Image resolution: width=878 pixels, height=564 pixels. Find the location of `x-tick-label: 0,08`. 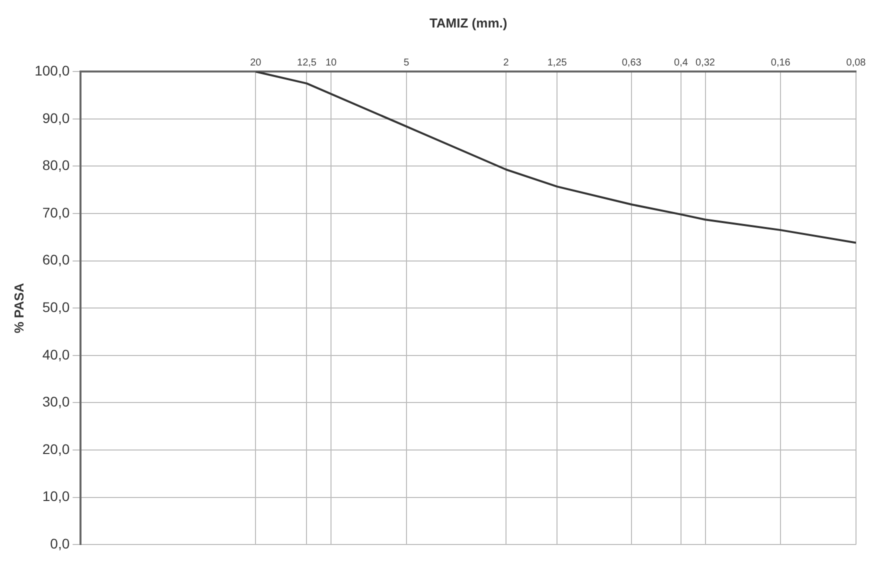

x-tick-label: 0,08 is located at coordinates (856, 62).